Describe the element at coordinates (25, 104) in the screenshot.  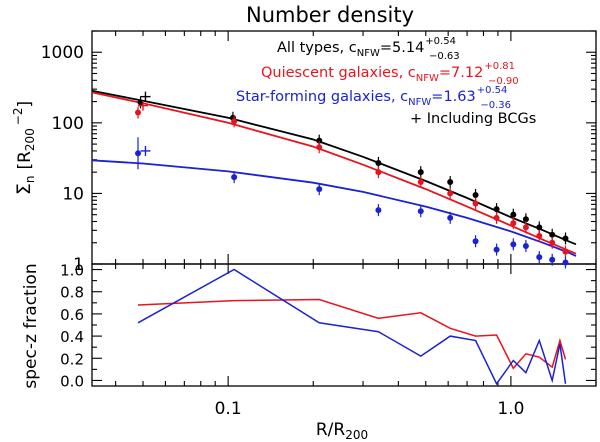
I see `ylabel-unit-close: ]` at that location.